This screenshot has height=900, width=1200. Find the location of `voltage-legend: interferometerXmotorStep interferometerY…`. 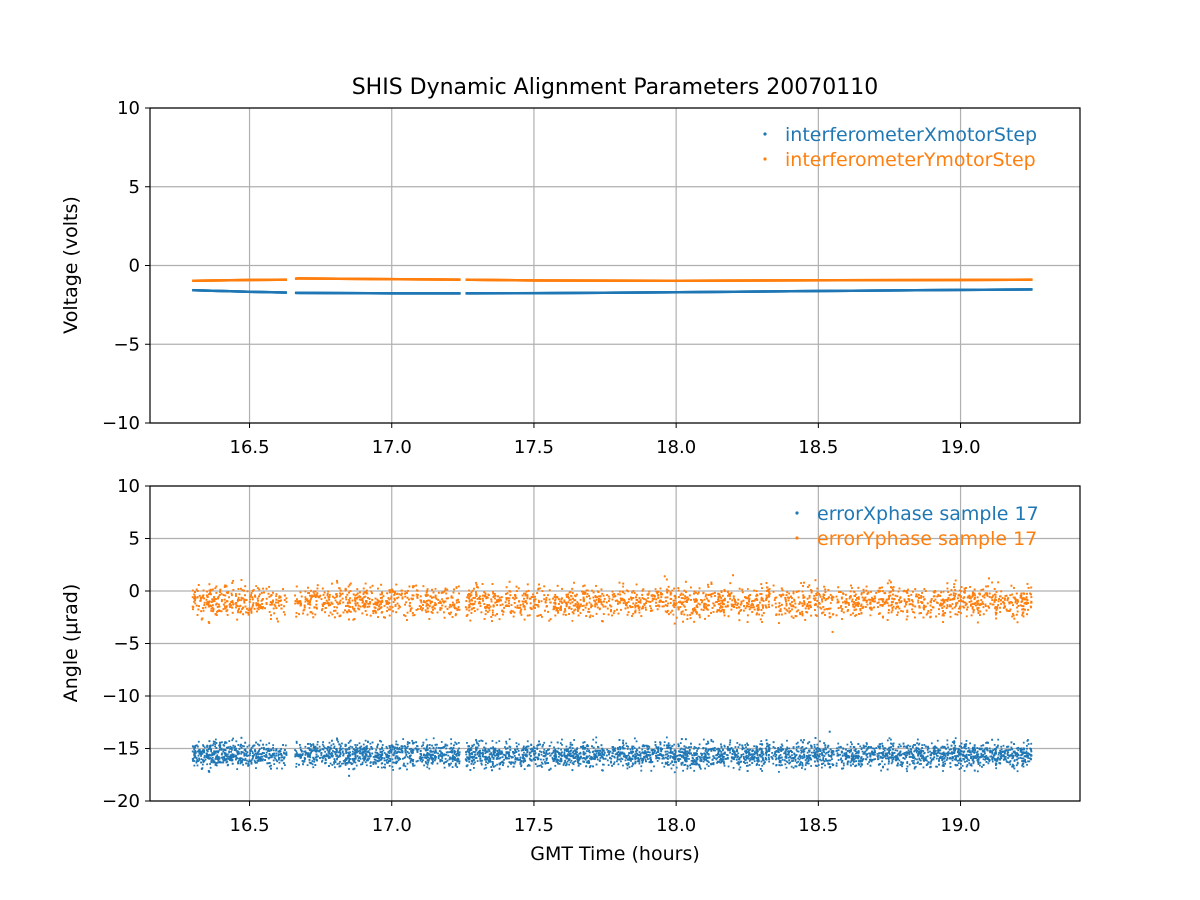

voltage-legend: interferometerXmotorStep interferometerY… is located at coordinates (900, 147).